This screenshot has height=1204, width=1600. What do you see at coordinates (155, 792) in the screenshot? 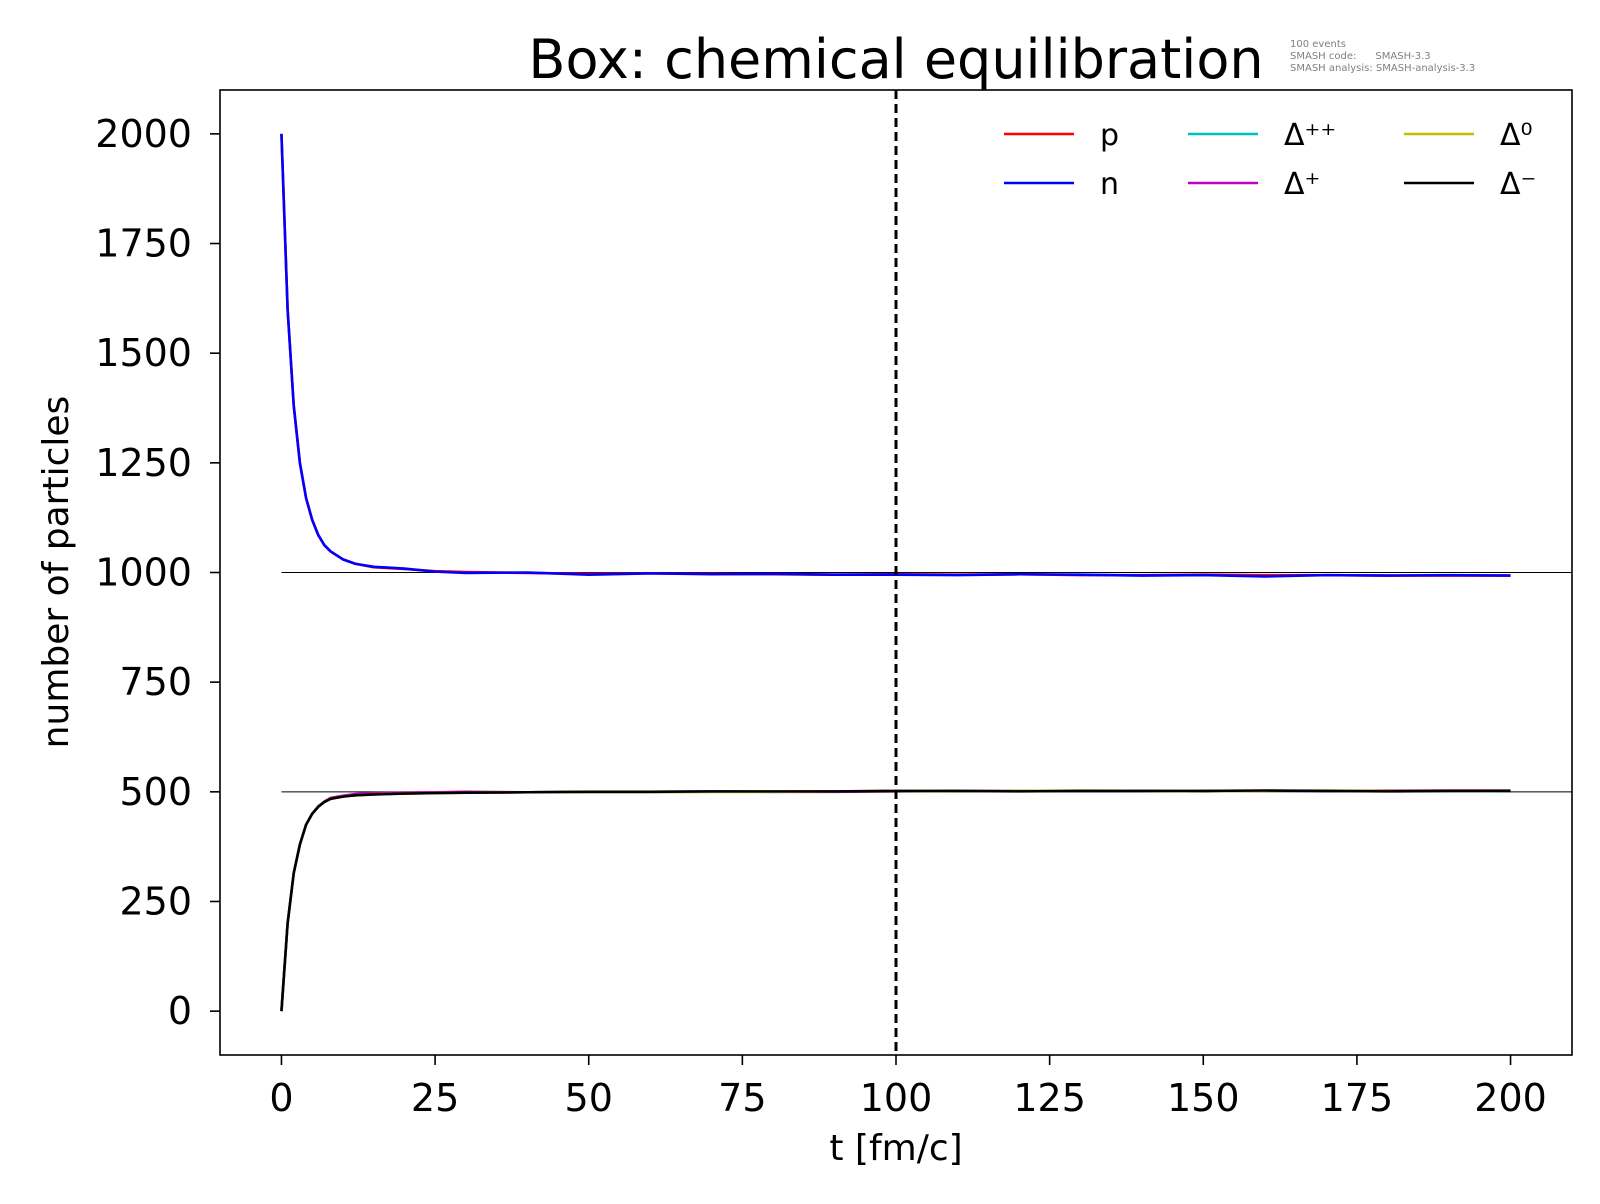
I see `y-tick-label: 500` at bounding box center [155, 792].